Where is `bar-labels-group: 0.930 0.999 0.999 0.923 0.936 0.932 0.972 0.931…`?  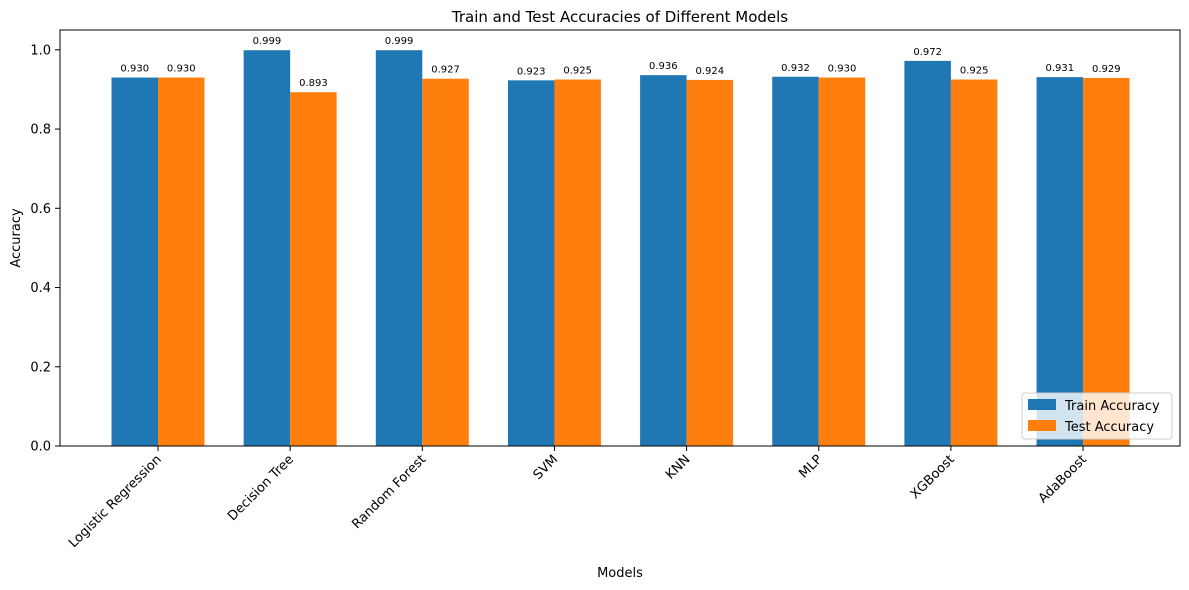 bar-labels-group: 0.930 0.999 0.999 0.923 0.936 0.932 0.972 0.931… is located at coordinates (620, 62).